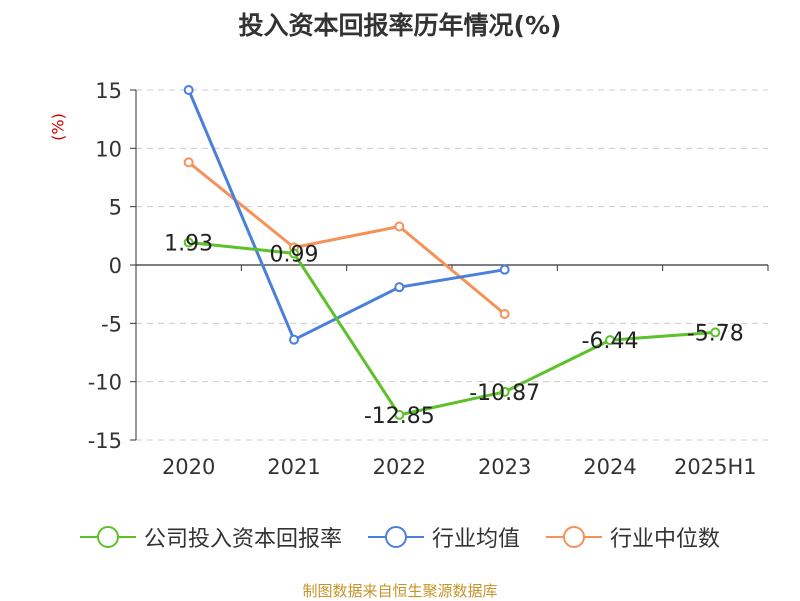 The height and width of the screenshot is (601, 800). I want to click on legend-item: 行业中位数, so click(633, 537).